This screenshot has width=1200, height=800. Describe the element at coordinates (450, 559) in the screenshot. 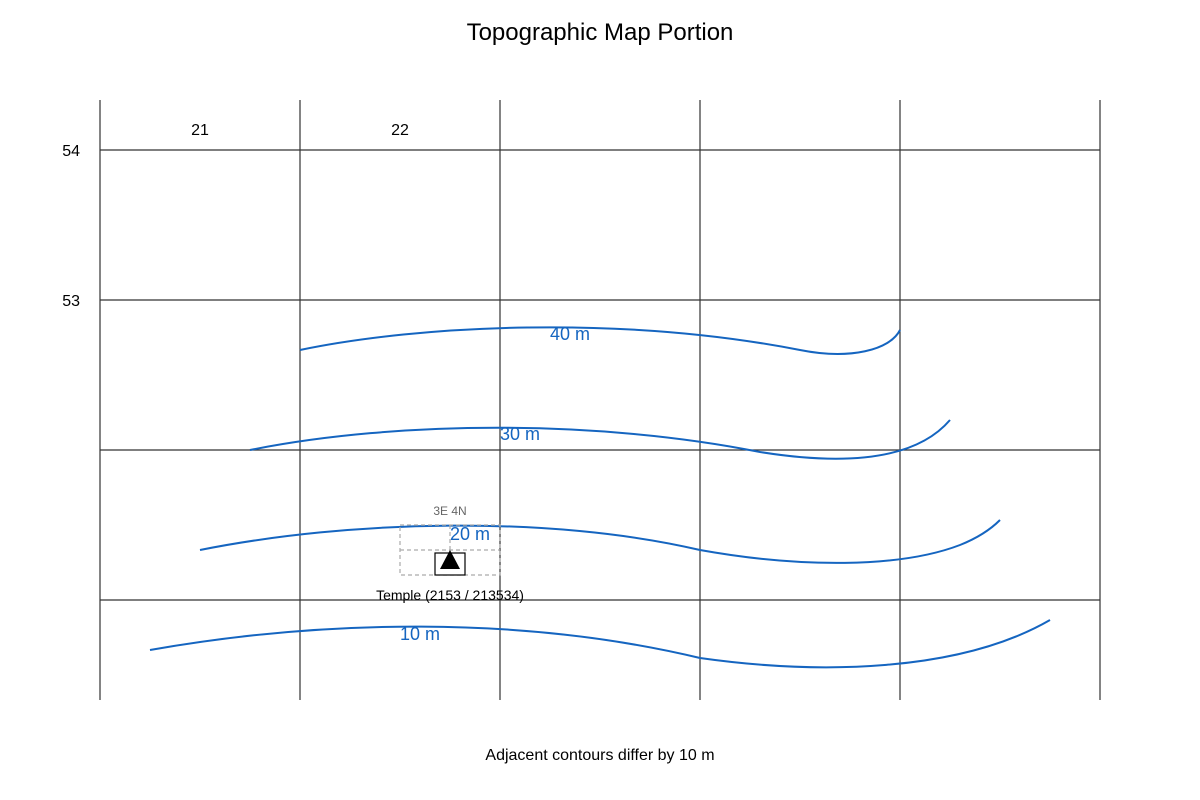

I see `triangle-icon` at that location.